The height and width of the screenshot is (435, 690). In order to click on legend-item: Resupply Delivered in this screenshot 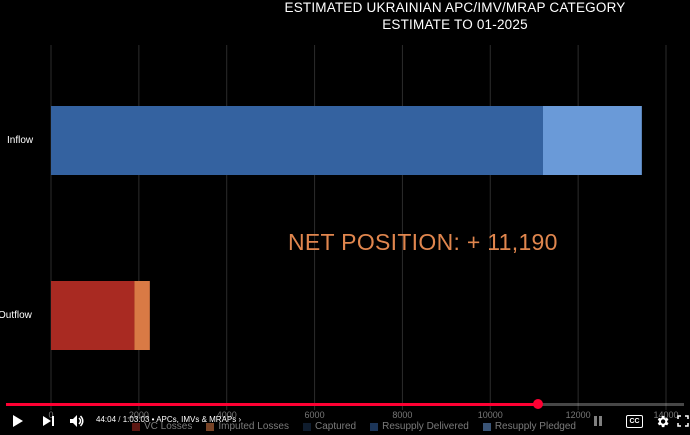, I will do `click(419, 426)`.